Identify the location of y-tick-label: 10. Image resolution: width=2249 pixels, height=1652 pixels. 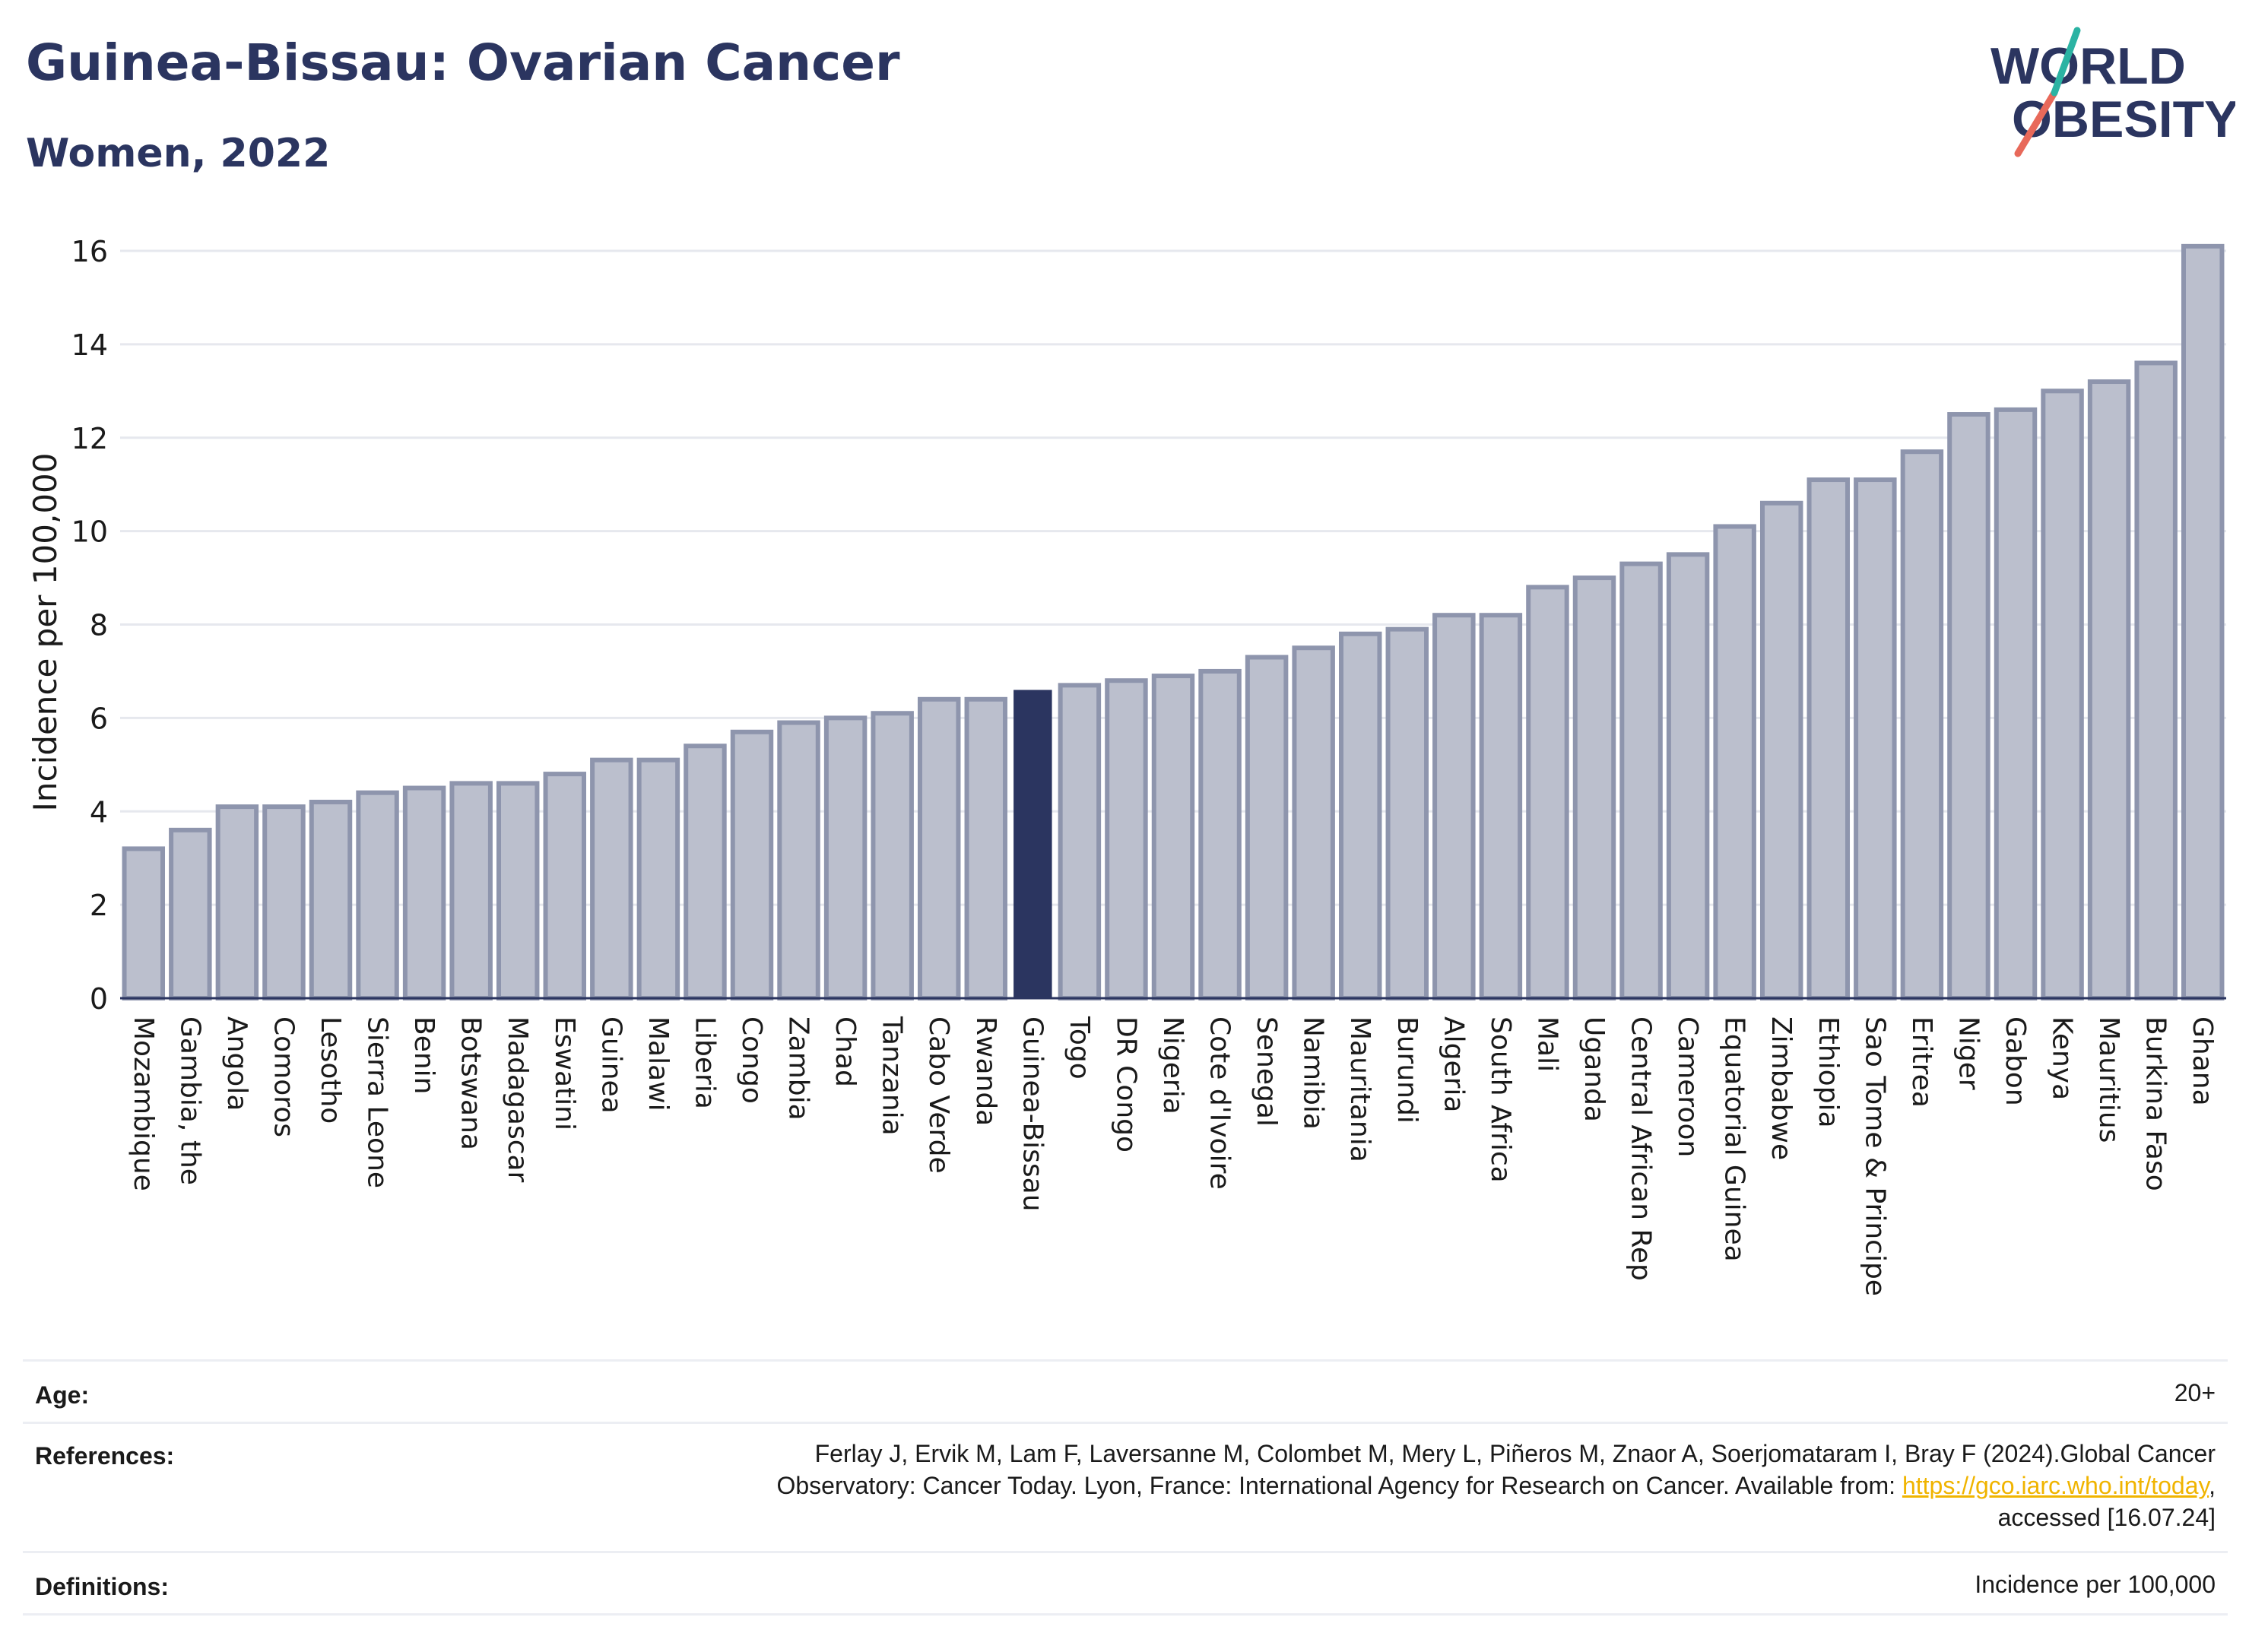
(89, 532).